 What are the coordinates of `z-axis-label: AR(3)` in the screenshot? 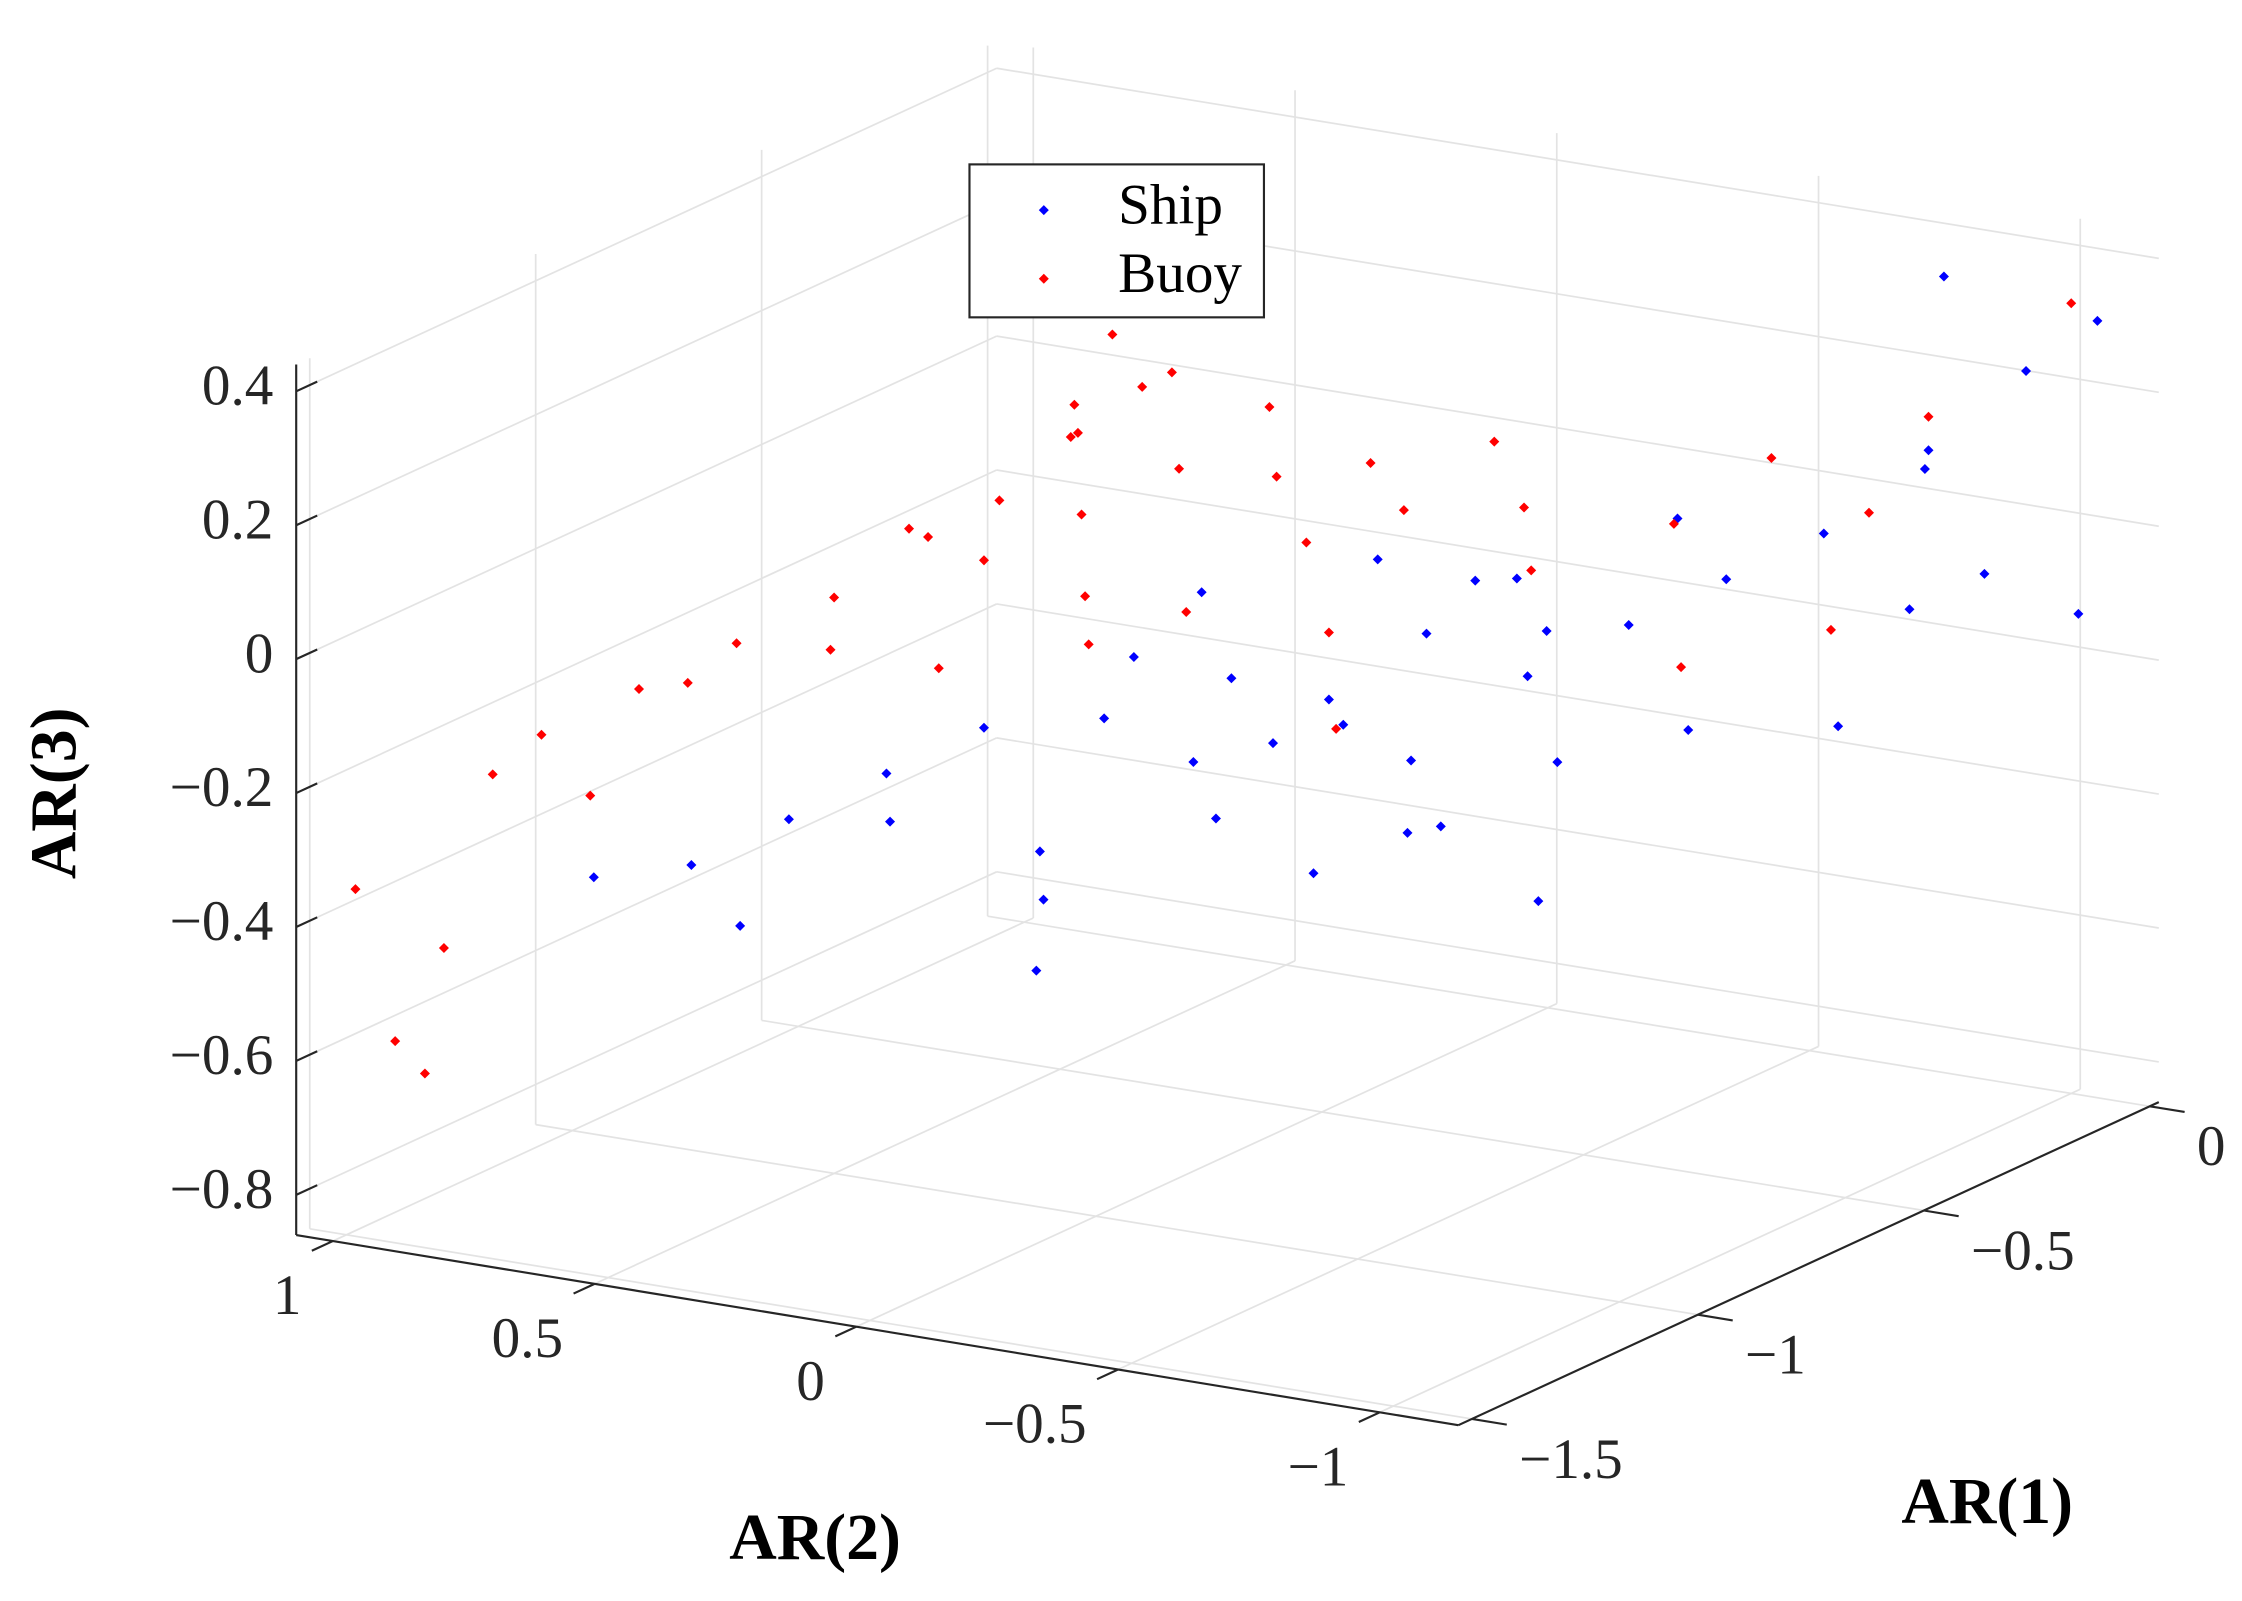 It's located at (53, 794).